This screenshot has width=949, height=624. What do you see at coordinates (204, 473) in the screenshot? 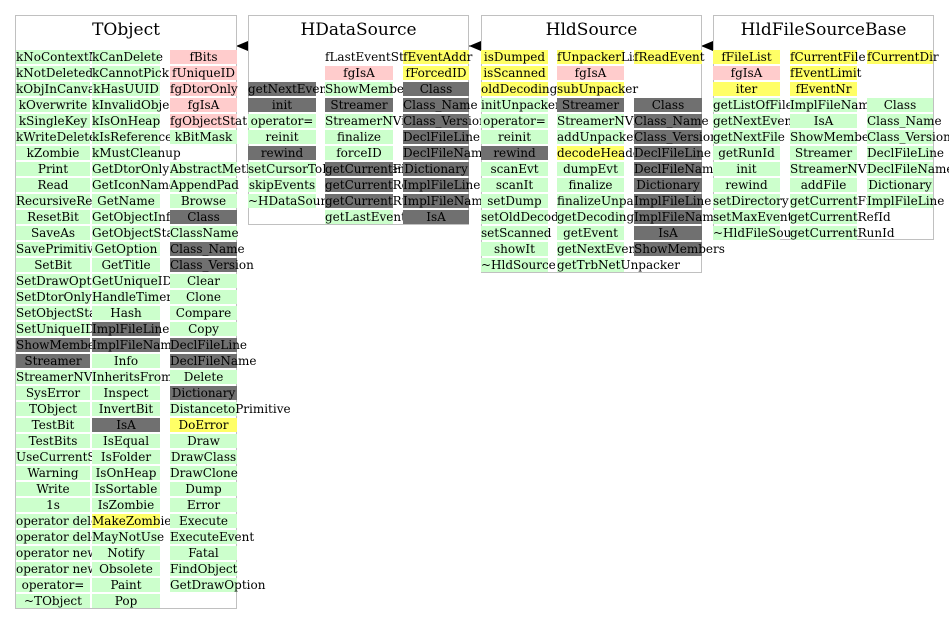
I see `member-drawclone: DrawClone` at bounding box center [204, 473].